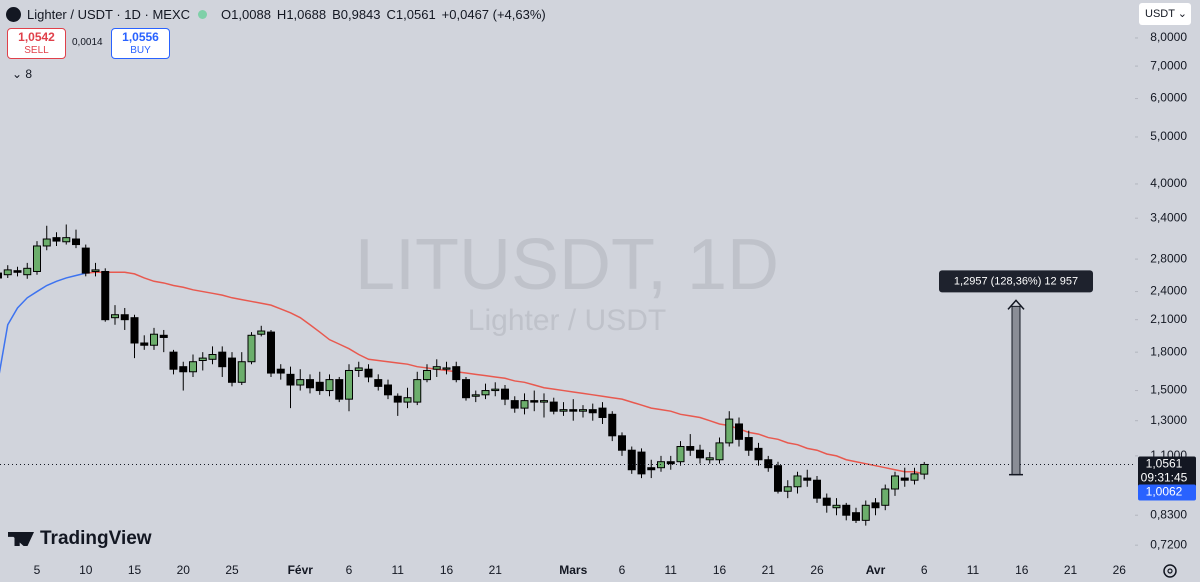  Describe the element at coordinates (1168, 390) in the screenshot. I see `y-tick-label: 1,5000` at that location.